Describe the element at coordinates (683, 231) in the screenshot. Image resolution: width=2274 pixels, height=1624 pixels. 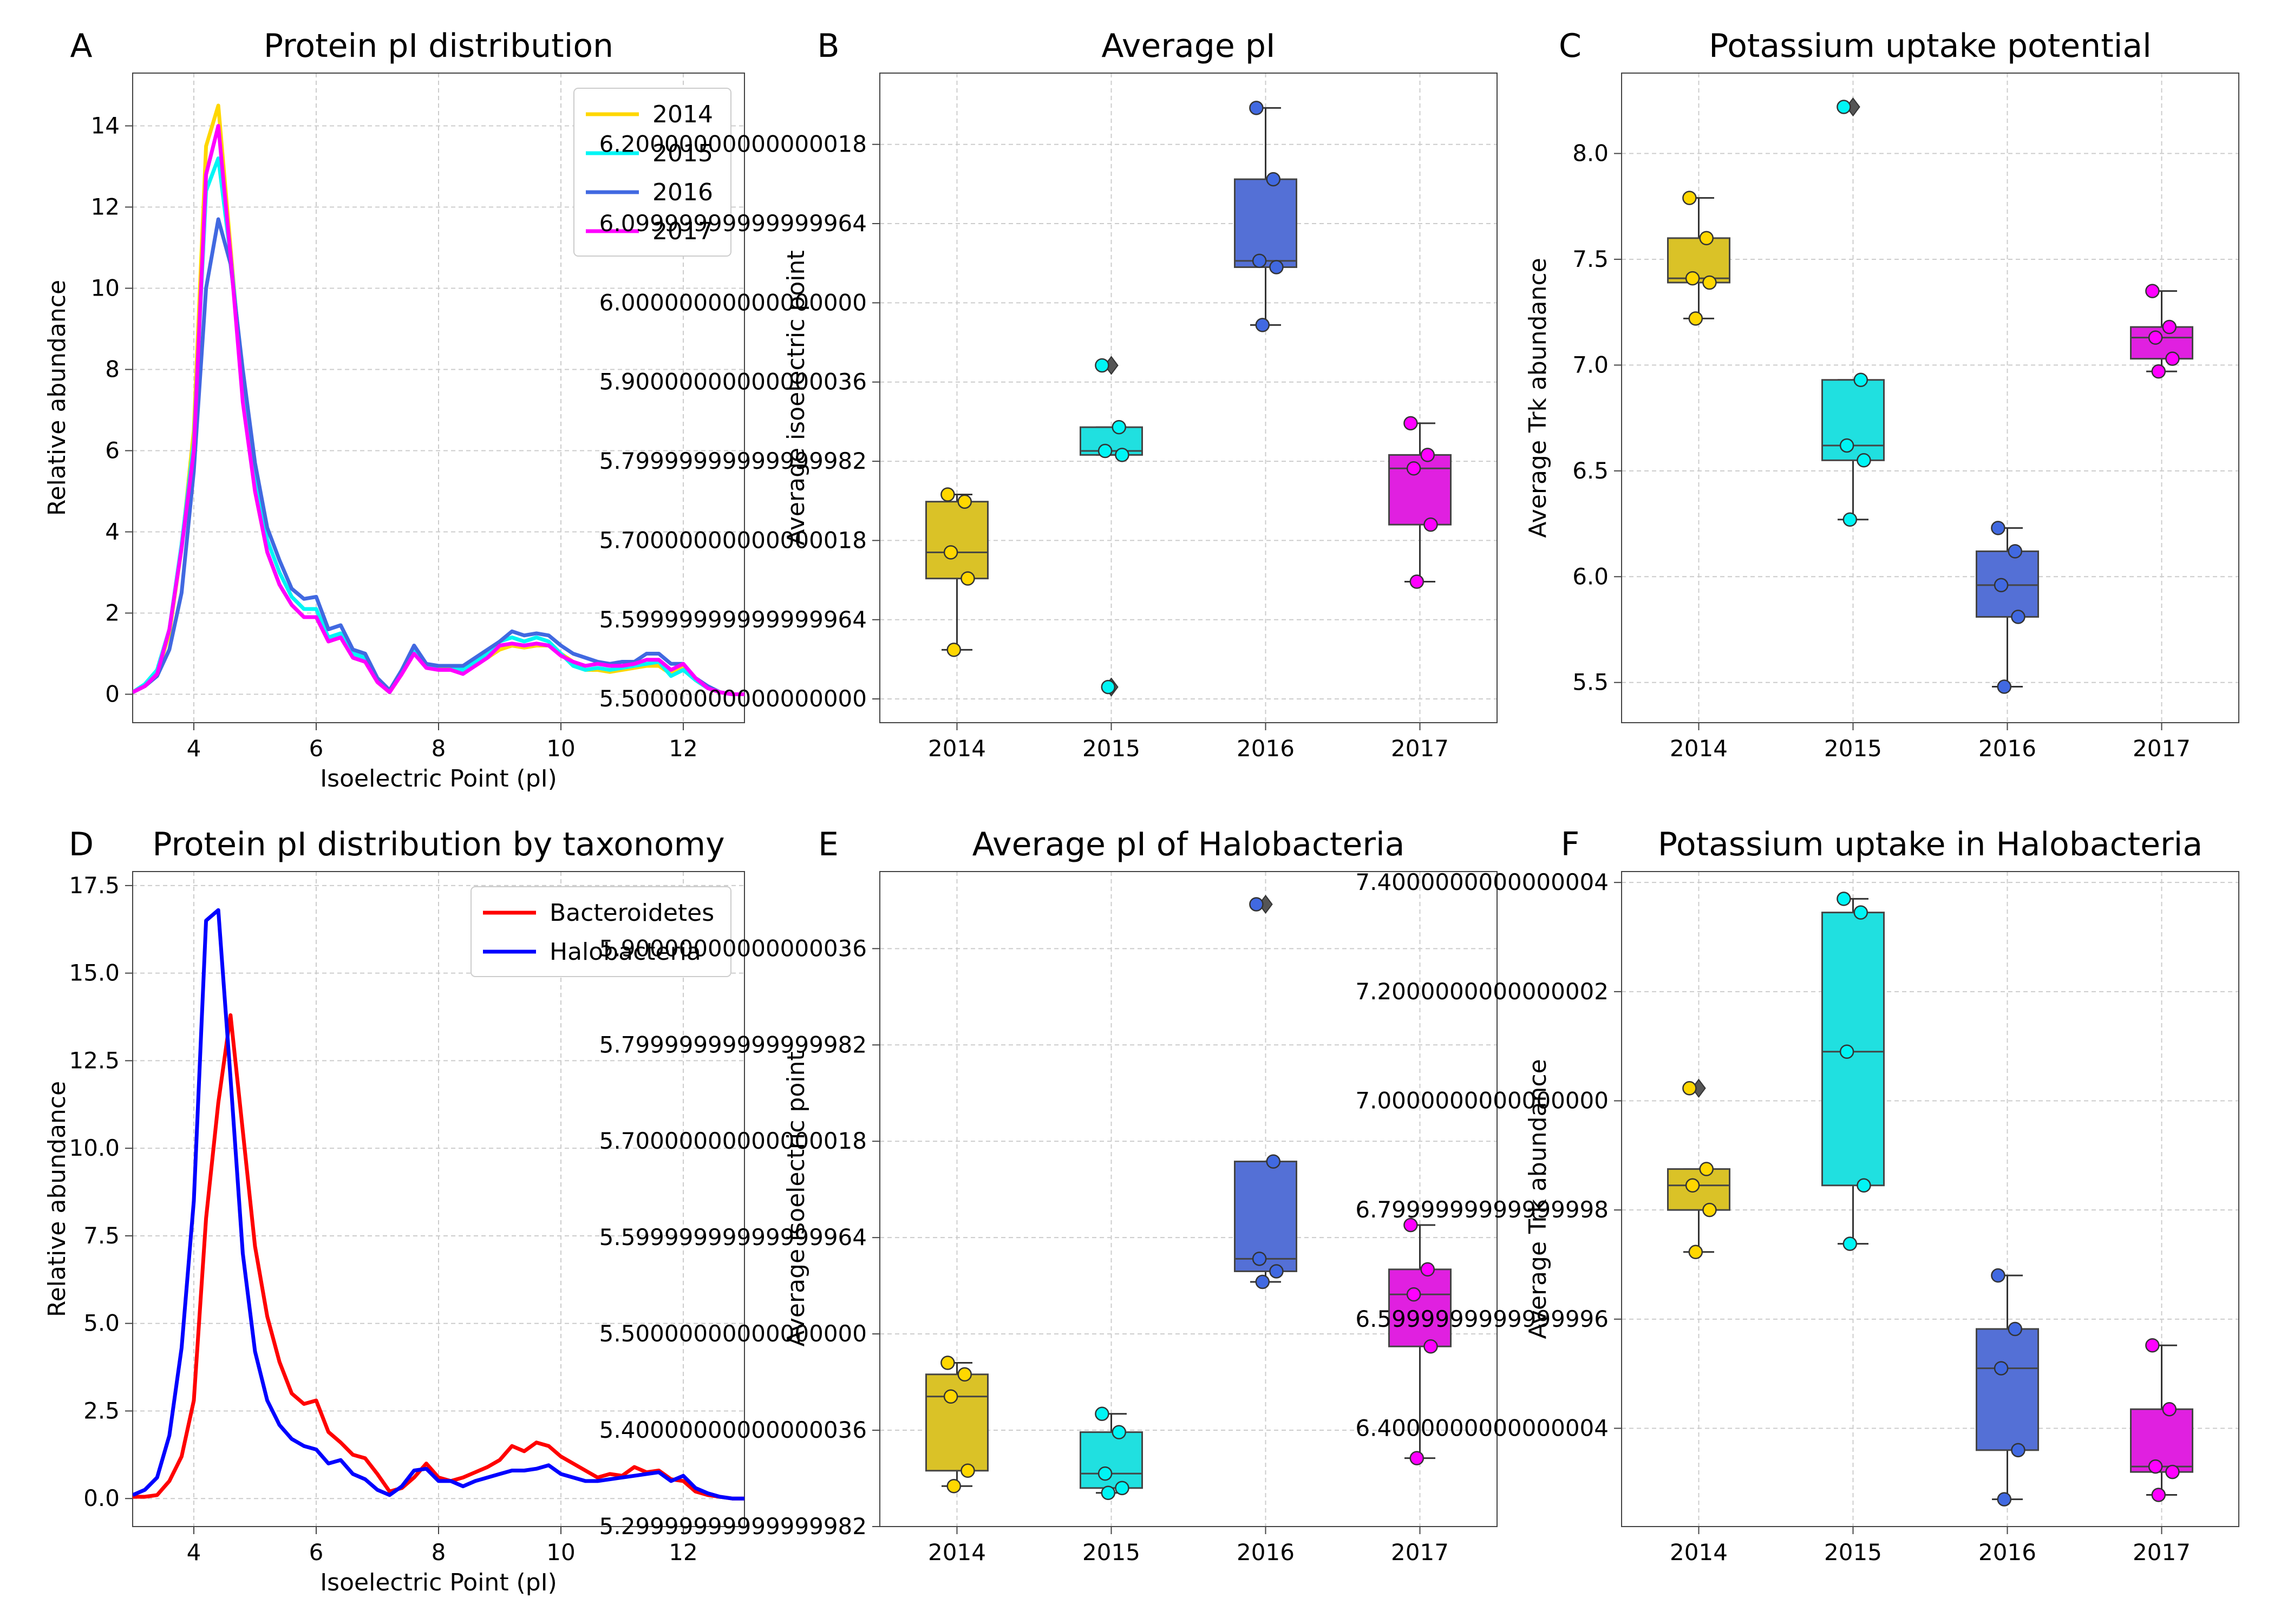
I see `legend-label: 2017` at that location.